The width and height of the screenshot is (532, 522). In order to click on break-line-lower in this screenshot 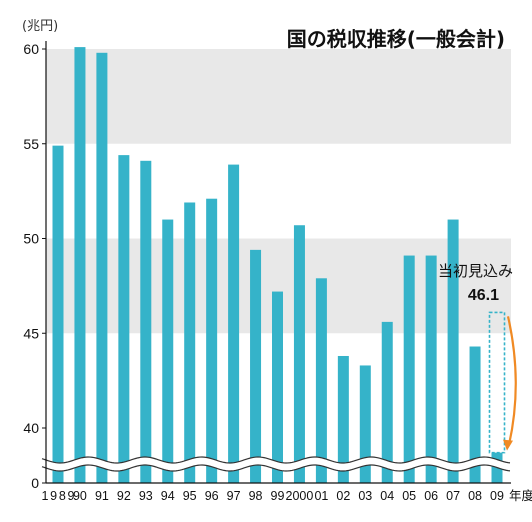, I will do `click(276, 468)`.